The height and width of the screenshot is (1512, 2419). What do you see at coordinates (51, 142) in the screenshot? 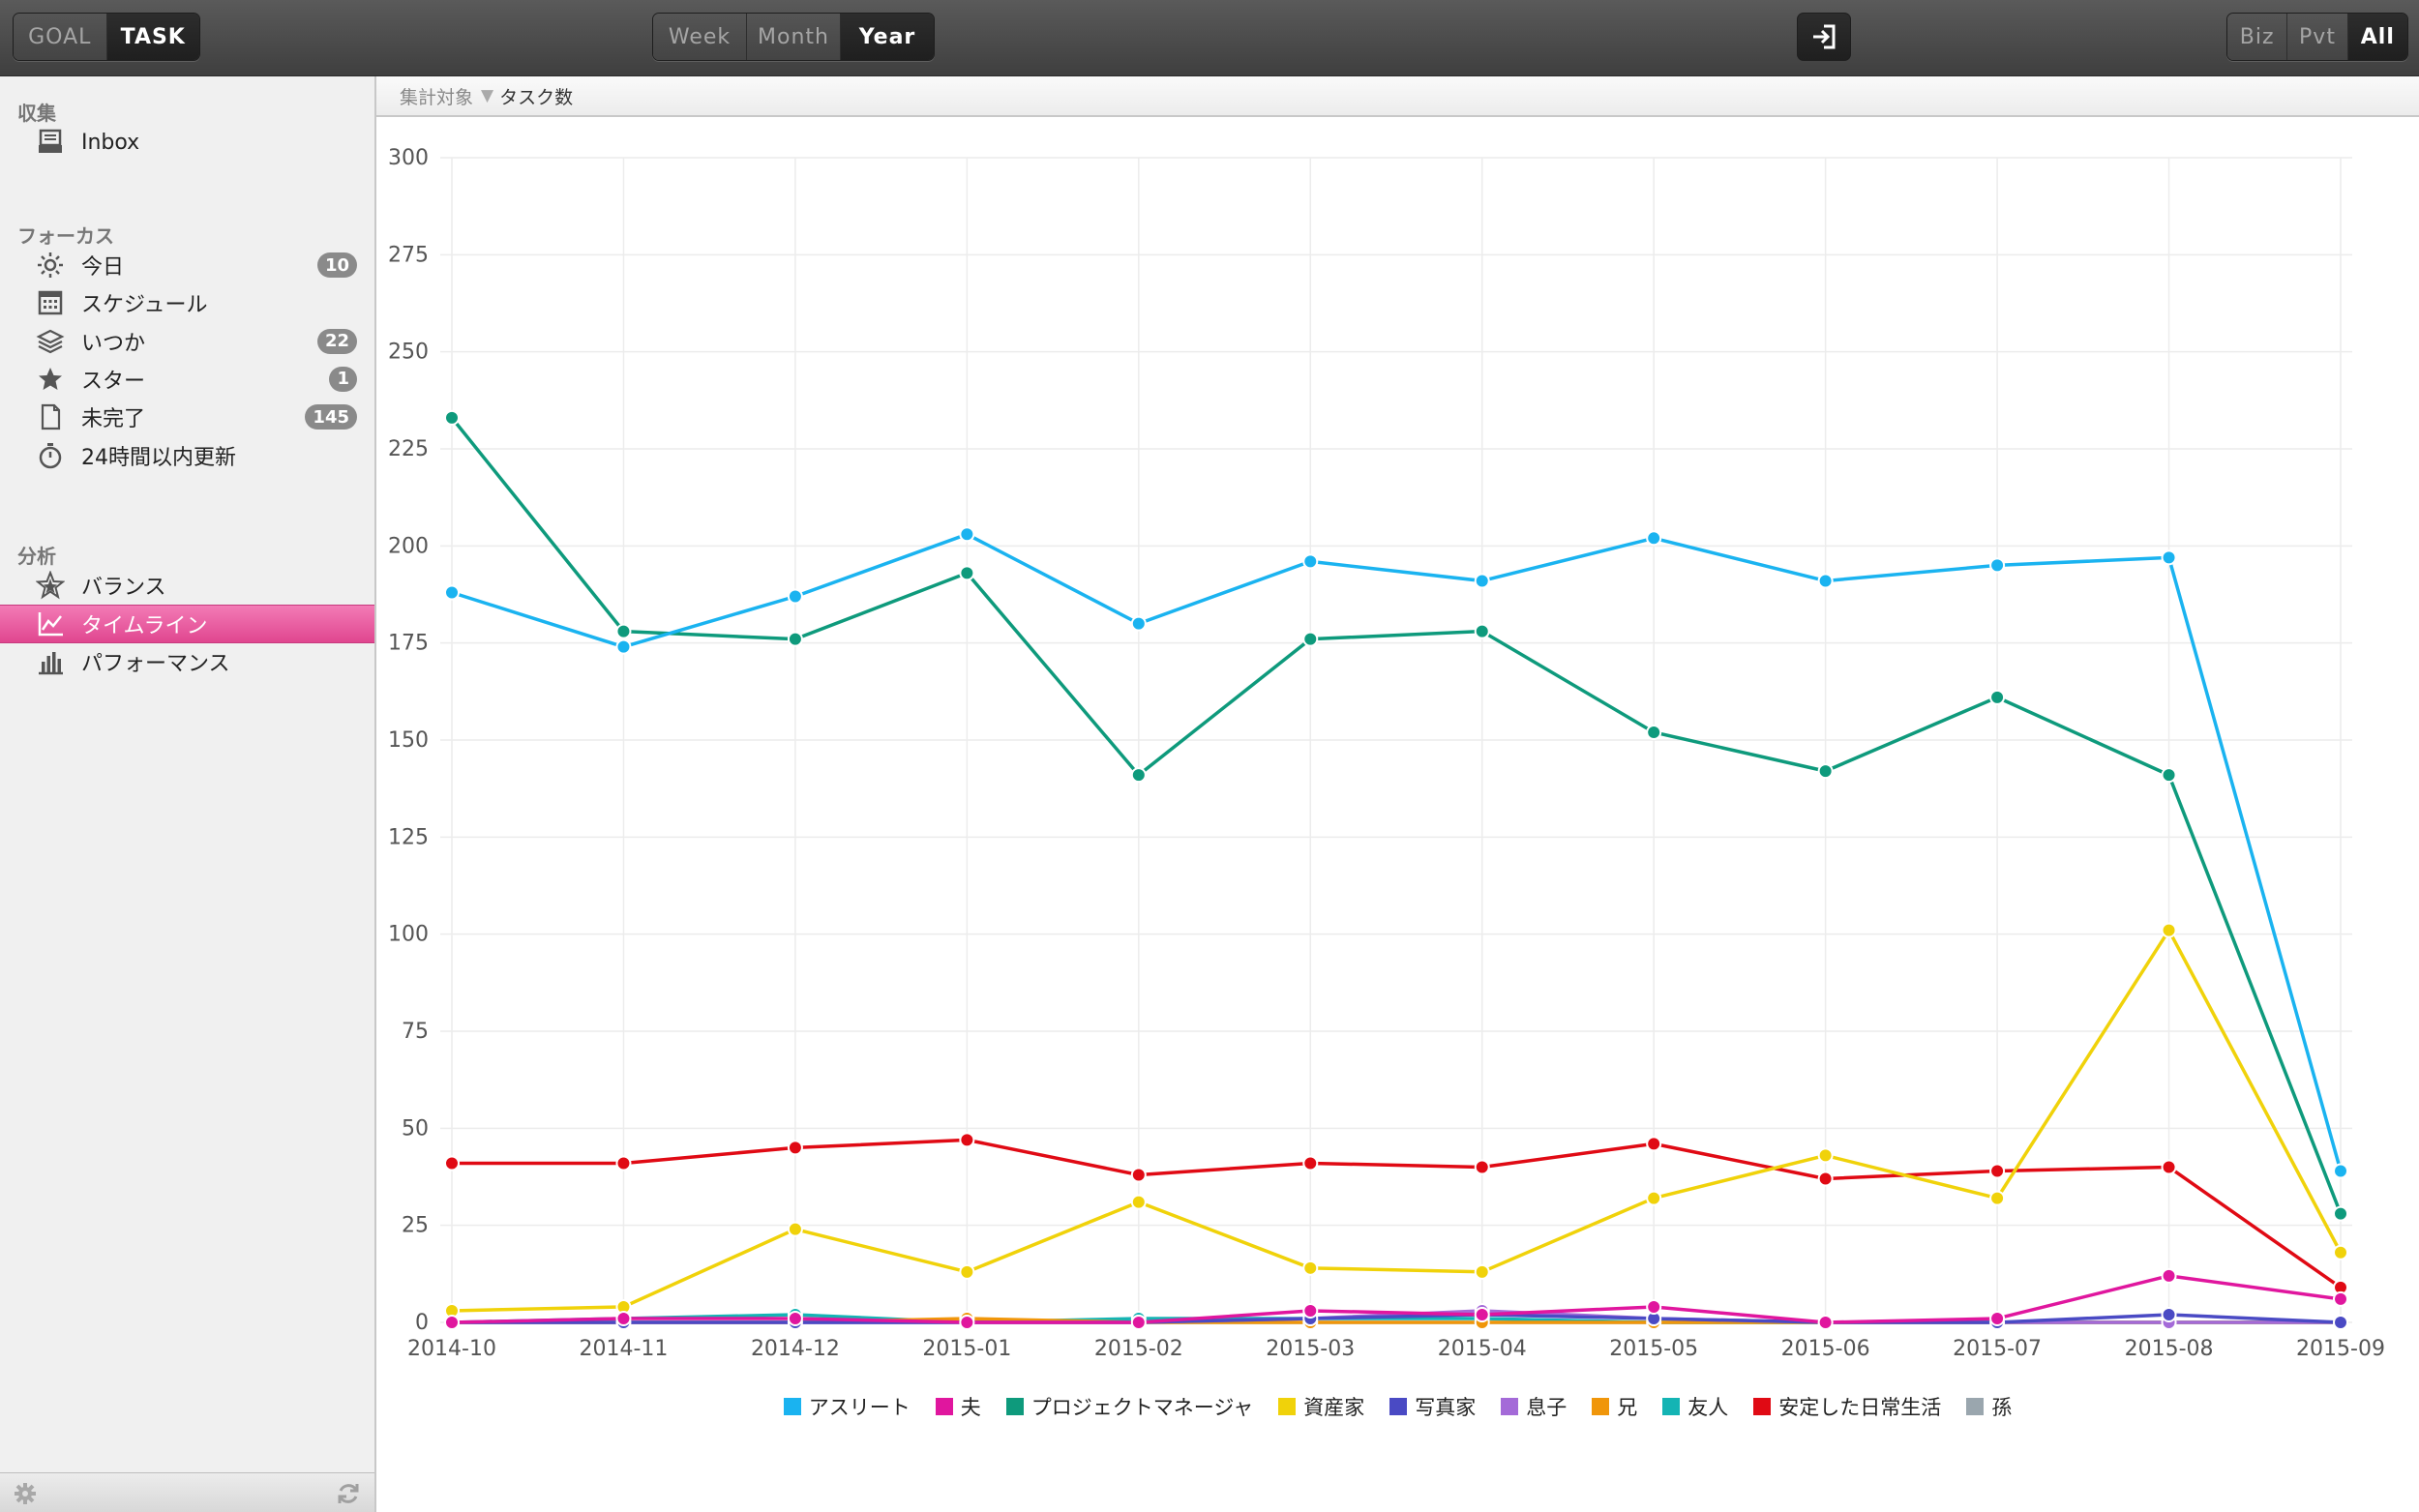
I see `inbox-icon` at bounding box center [51, 142].